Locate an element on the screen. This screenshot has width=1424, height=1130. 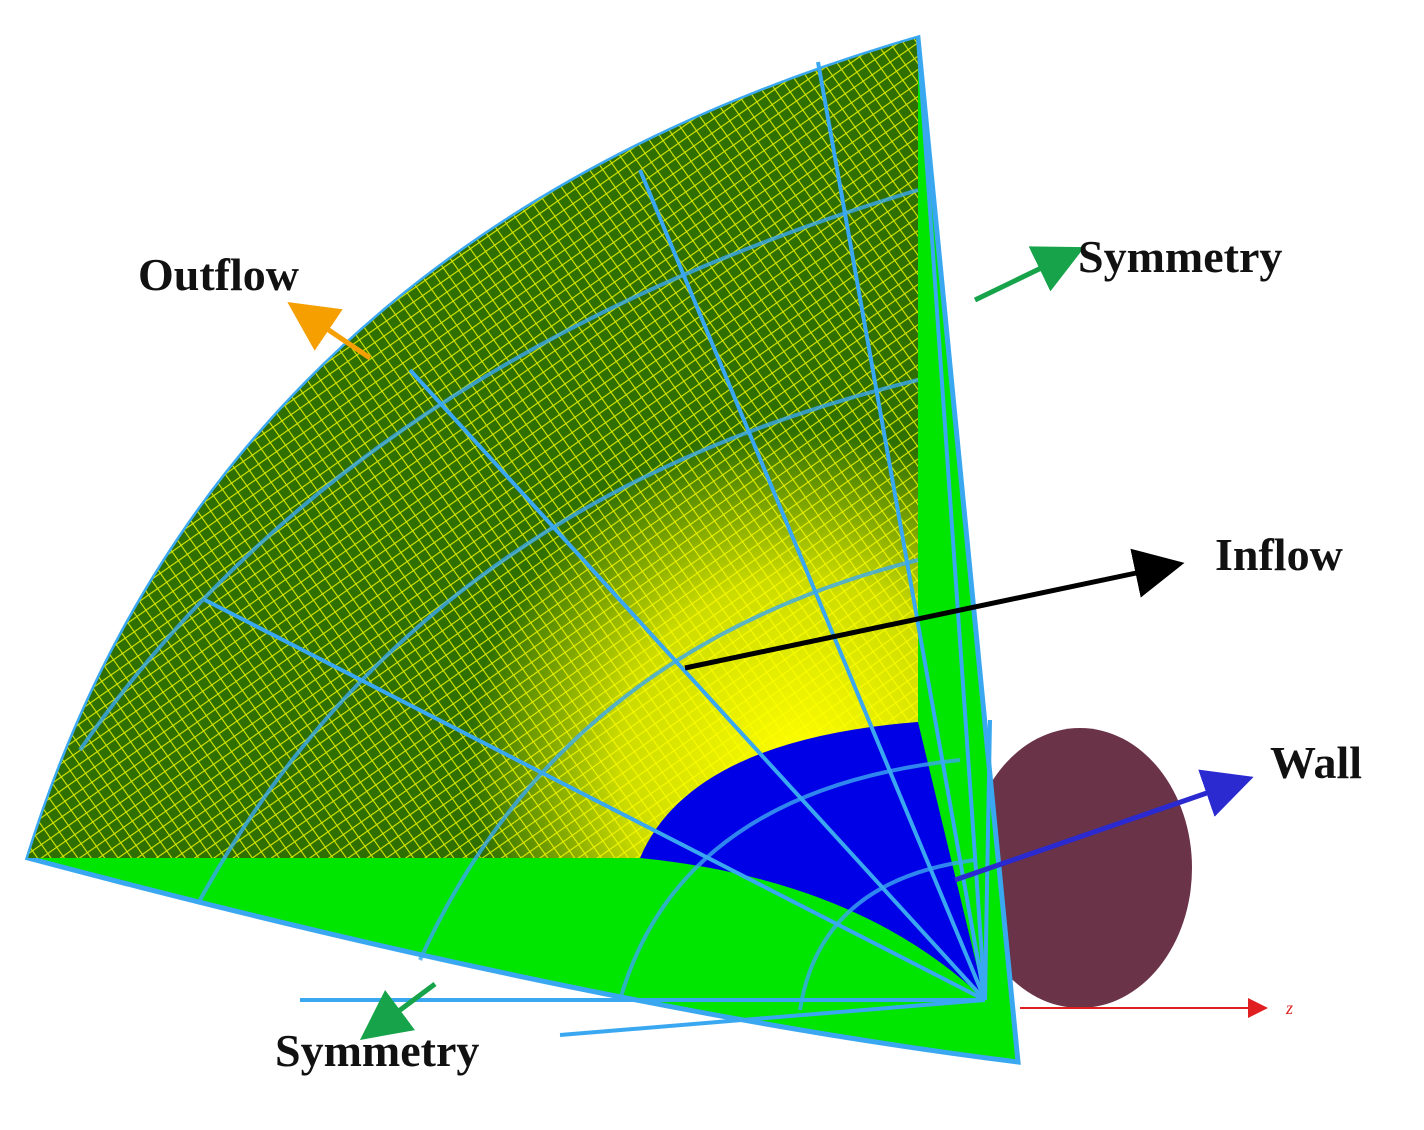
label: Outflow is located at coordinates (218, 274).